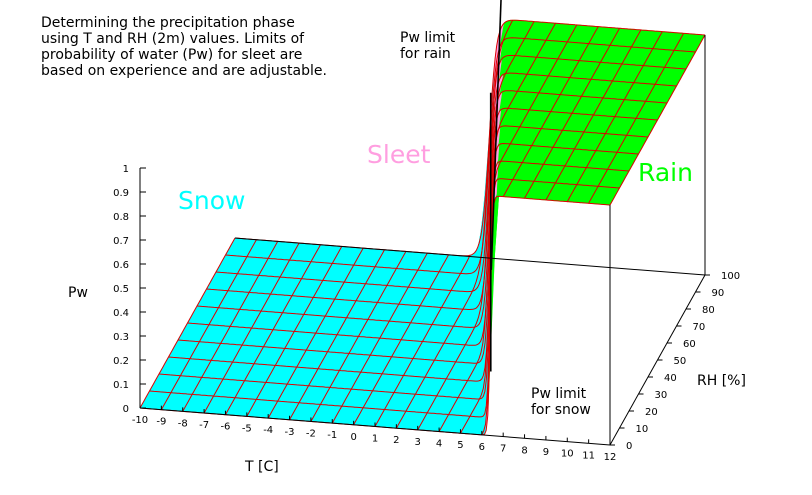  I want to click on pw-limit-lines, so click(495, 186).